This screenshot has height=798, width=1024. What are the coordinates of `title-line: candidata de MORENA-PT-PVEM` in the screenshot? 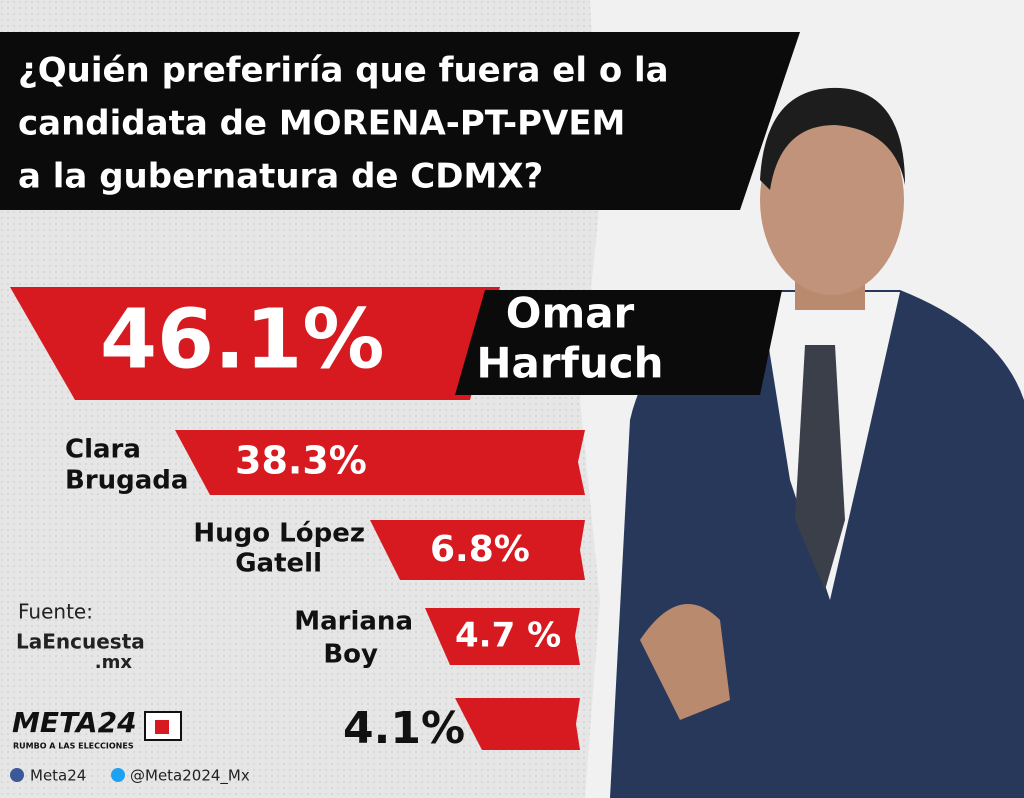 It's located at (321, 124).